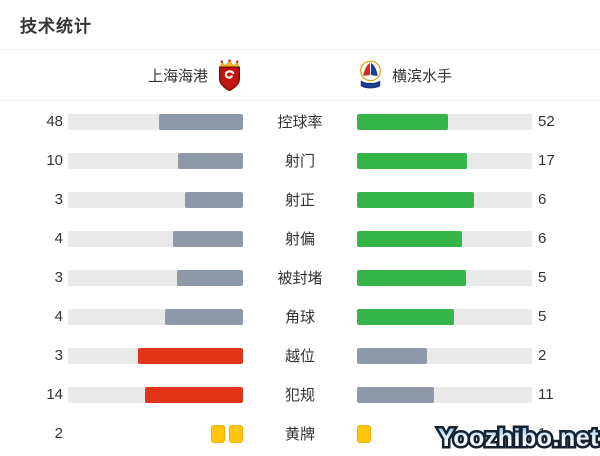 The height and width of the screenshot is (456, 600). I want to click on stat-label: 犯规, so click(299, 395).